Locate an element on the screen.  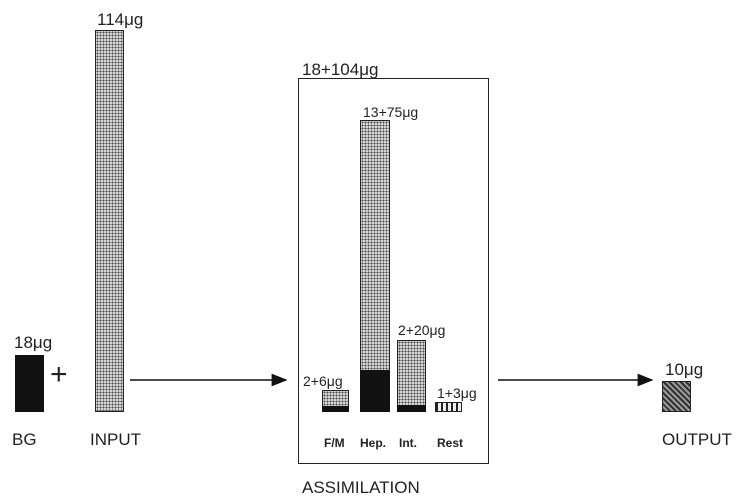
output-label: OUTPUT is located at coordinates (697, 439).